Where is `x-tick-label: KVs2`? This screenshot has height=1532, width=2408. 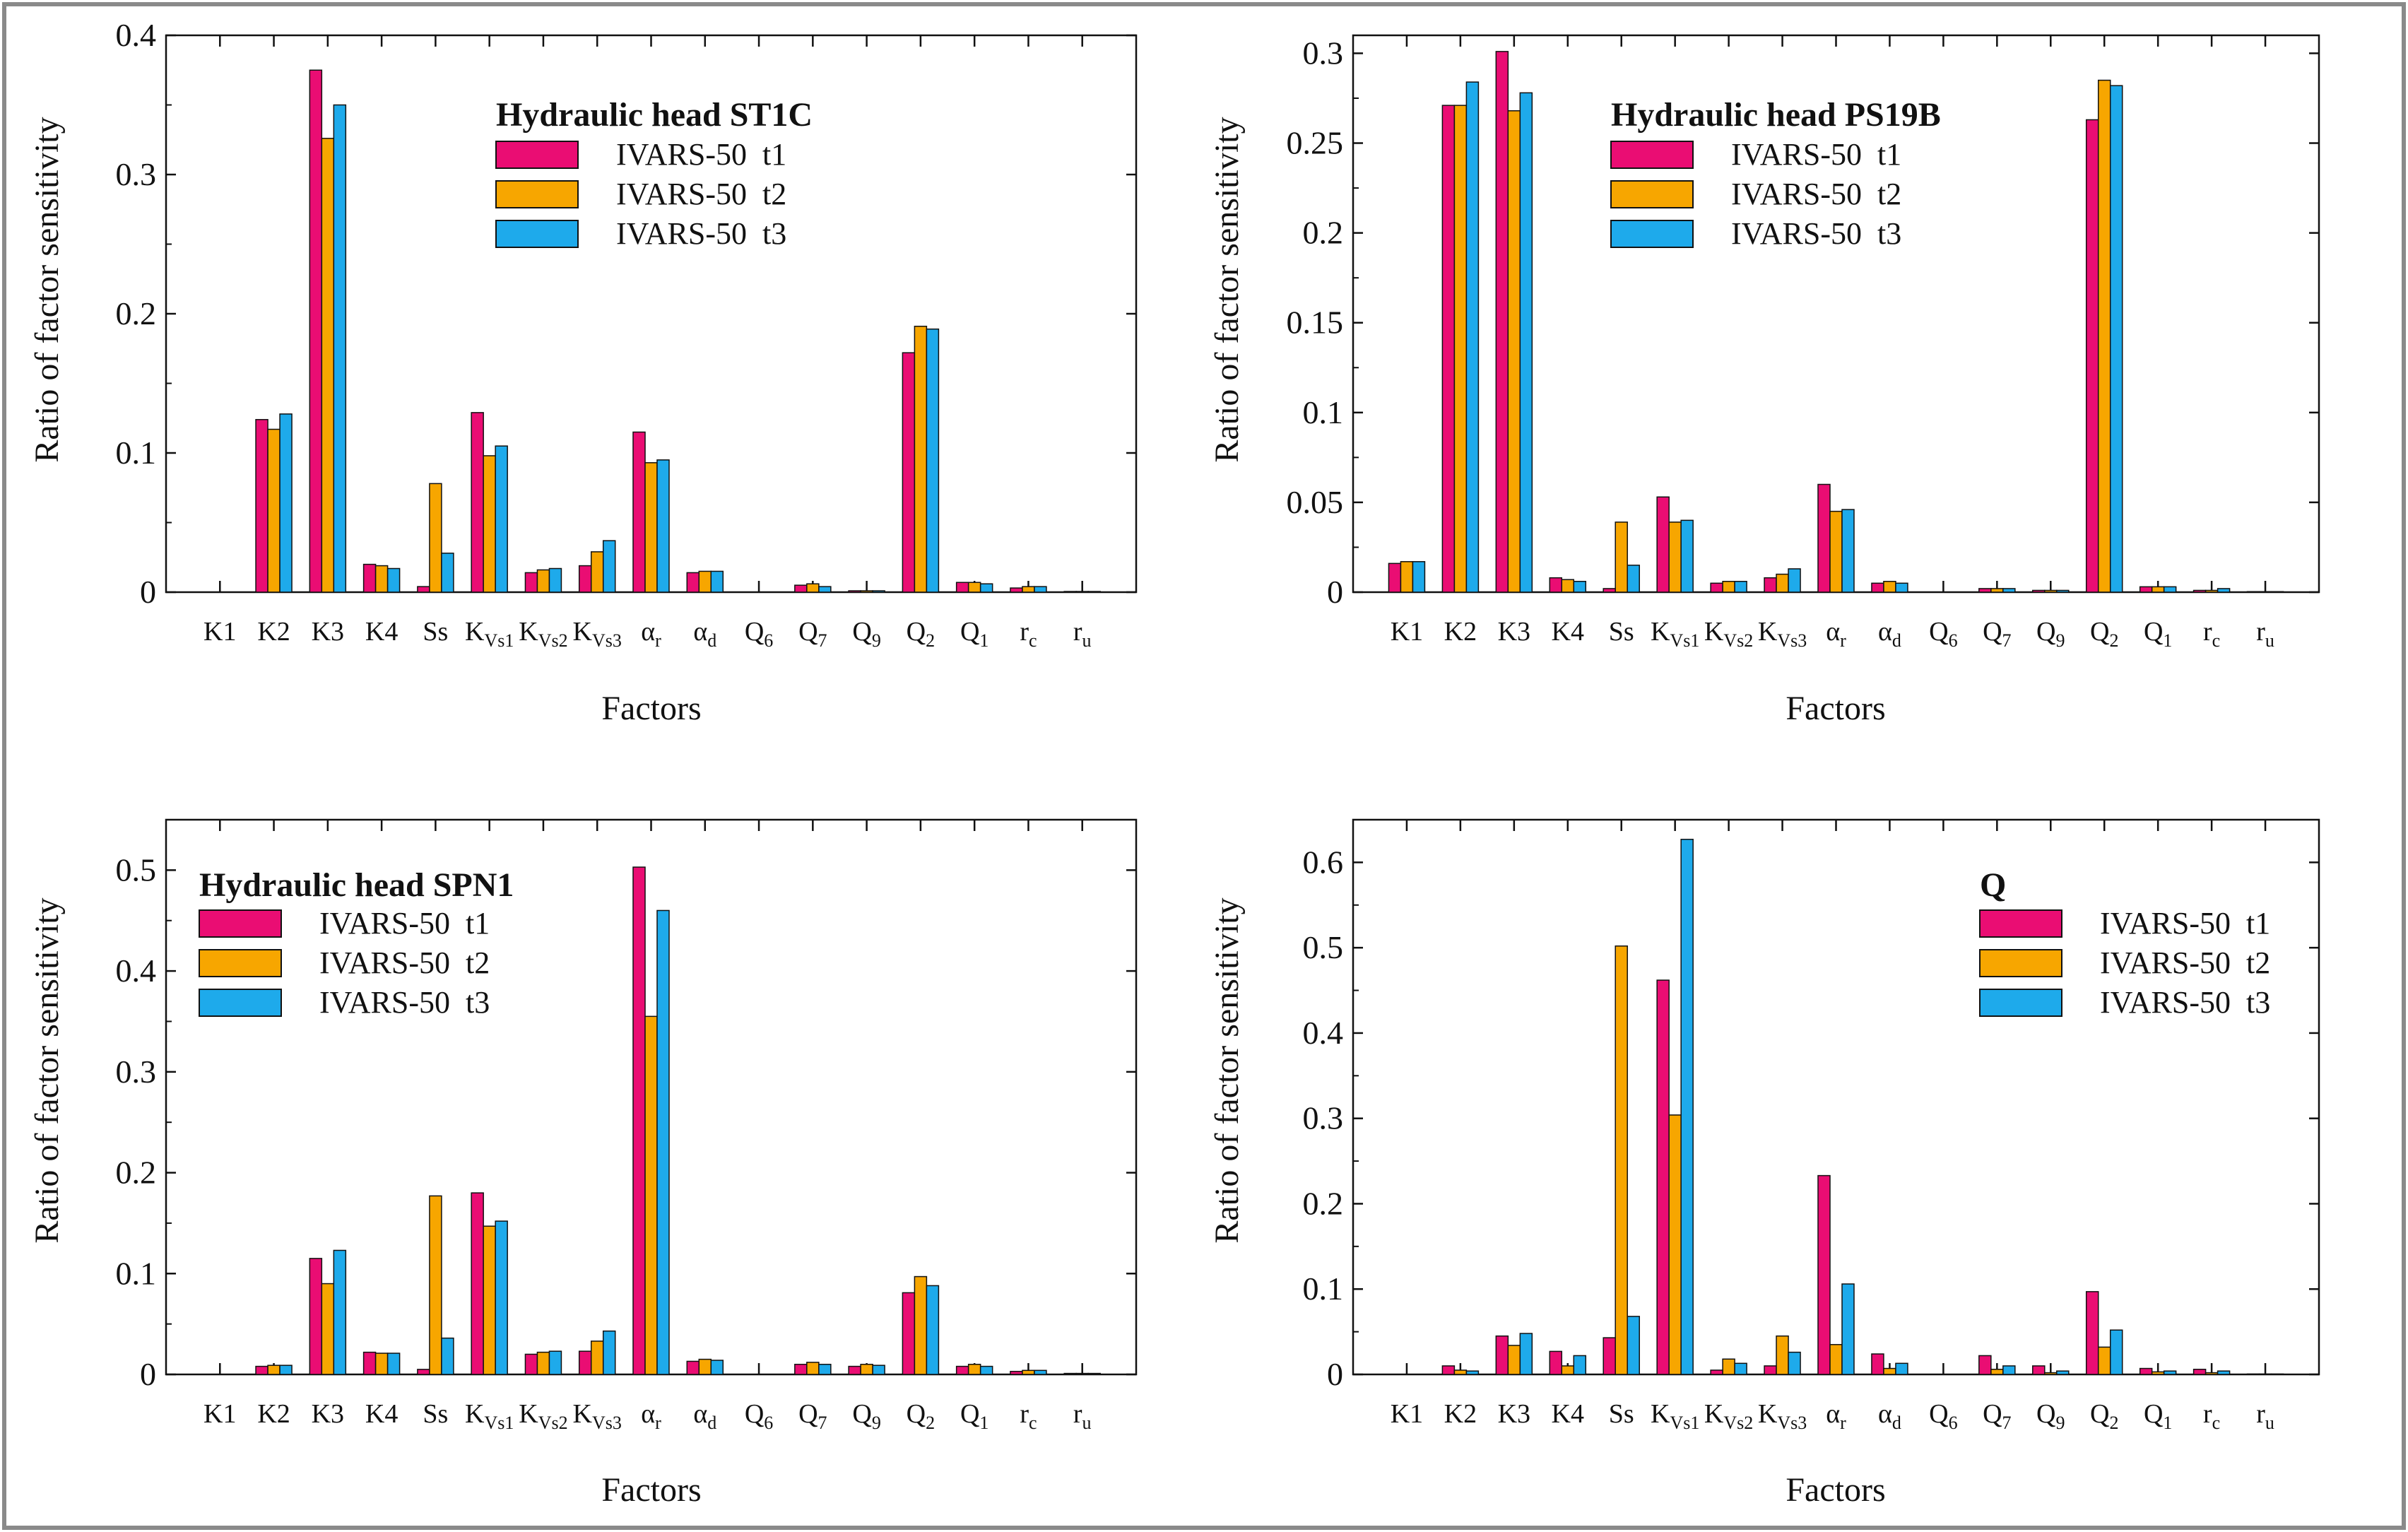 x-tick-label: KVs2 is located at coordinates (1728, 634).